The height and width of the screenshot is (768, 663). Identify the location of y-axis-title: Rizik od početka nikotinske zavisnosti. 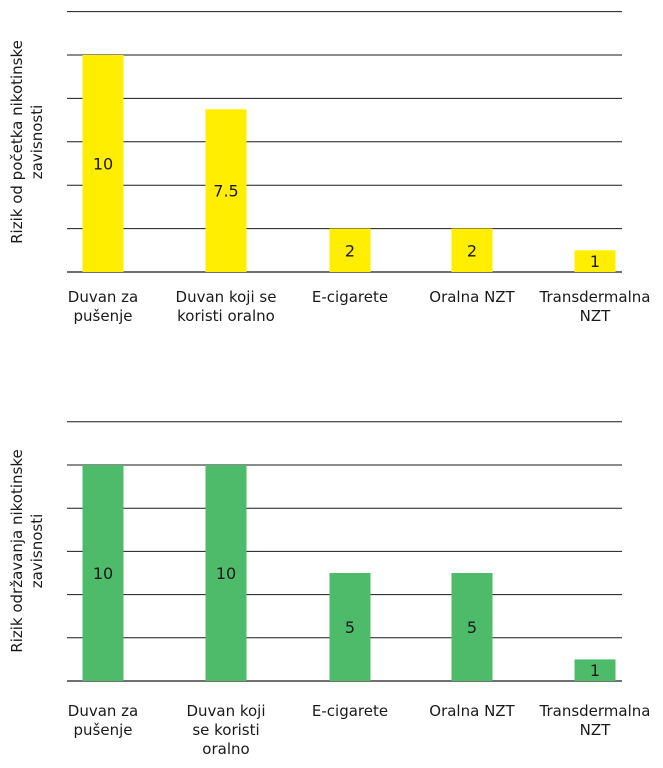
(27, 142).